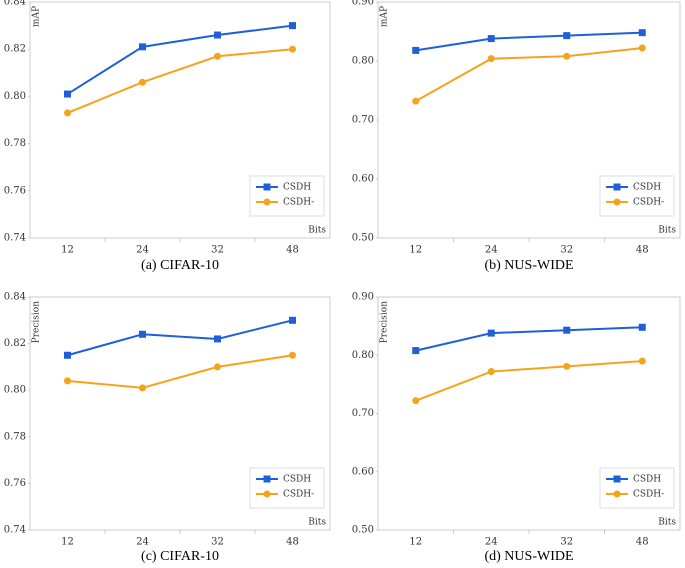 Image resolution: width=685 pixels, height=568 pixels. Describe the element at coordinates (385, 322) in the screenshot. I see `y-axis-label: Precision` at that location.